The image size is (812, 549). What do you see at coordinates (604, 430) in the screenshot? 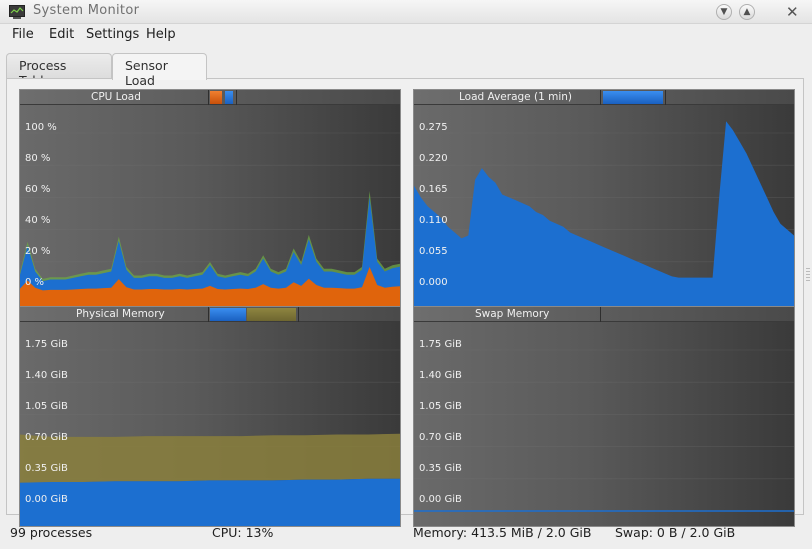
I see `swap-memory-chart` at bounding box center [604, 430].